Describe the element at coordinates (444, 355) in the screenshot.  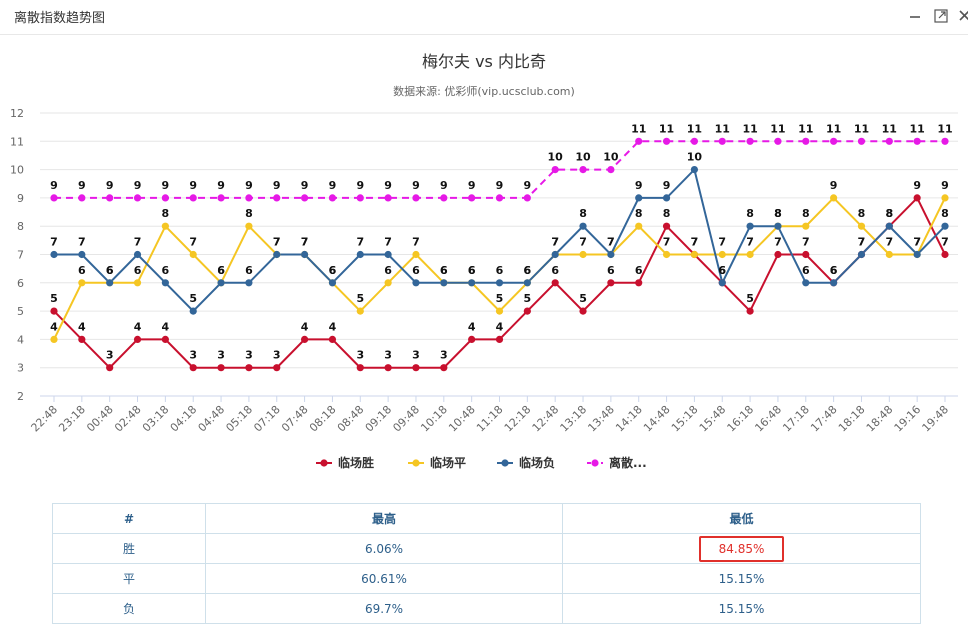
I see `data-label: 3` at that location.